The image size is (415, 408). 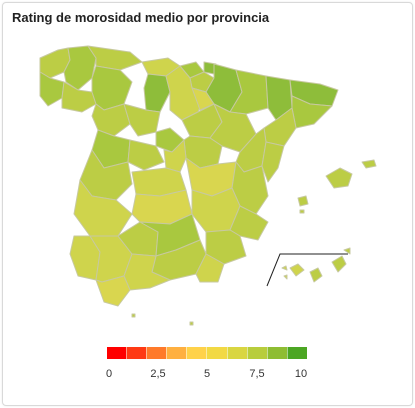 I want to click on canary-inset-frame, so click(x=307, y=270).